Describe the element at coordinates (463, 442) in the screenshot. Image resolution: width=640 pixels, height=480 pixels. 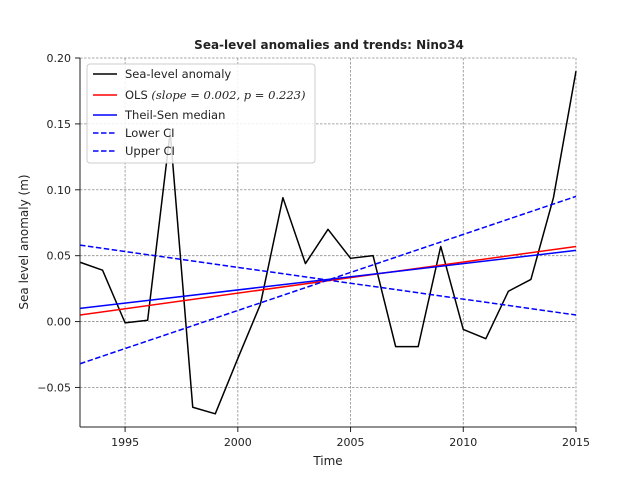
I see `x-tick-label: 2010` at that location.